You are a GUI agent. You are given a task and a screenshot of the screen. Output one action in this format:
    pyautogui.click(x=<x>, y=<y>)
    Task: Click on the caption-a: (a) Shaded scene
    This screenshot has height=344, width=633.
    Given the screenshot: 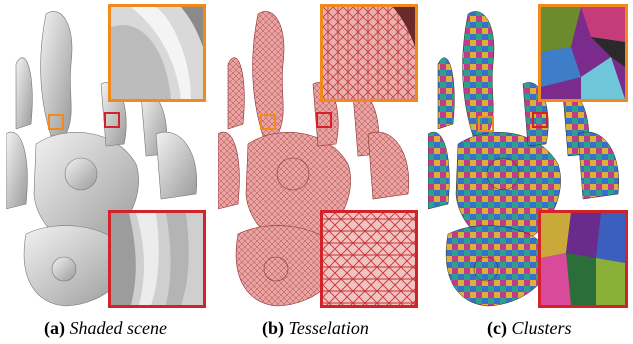 What is the action you would take?
    pyautogui.click(x=105, y=328)
    